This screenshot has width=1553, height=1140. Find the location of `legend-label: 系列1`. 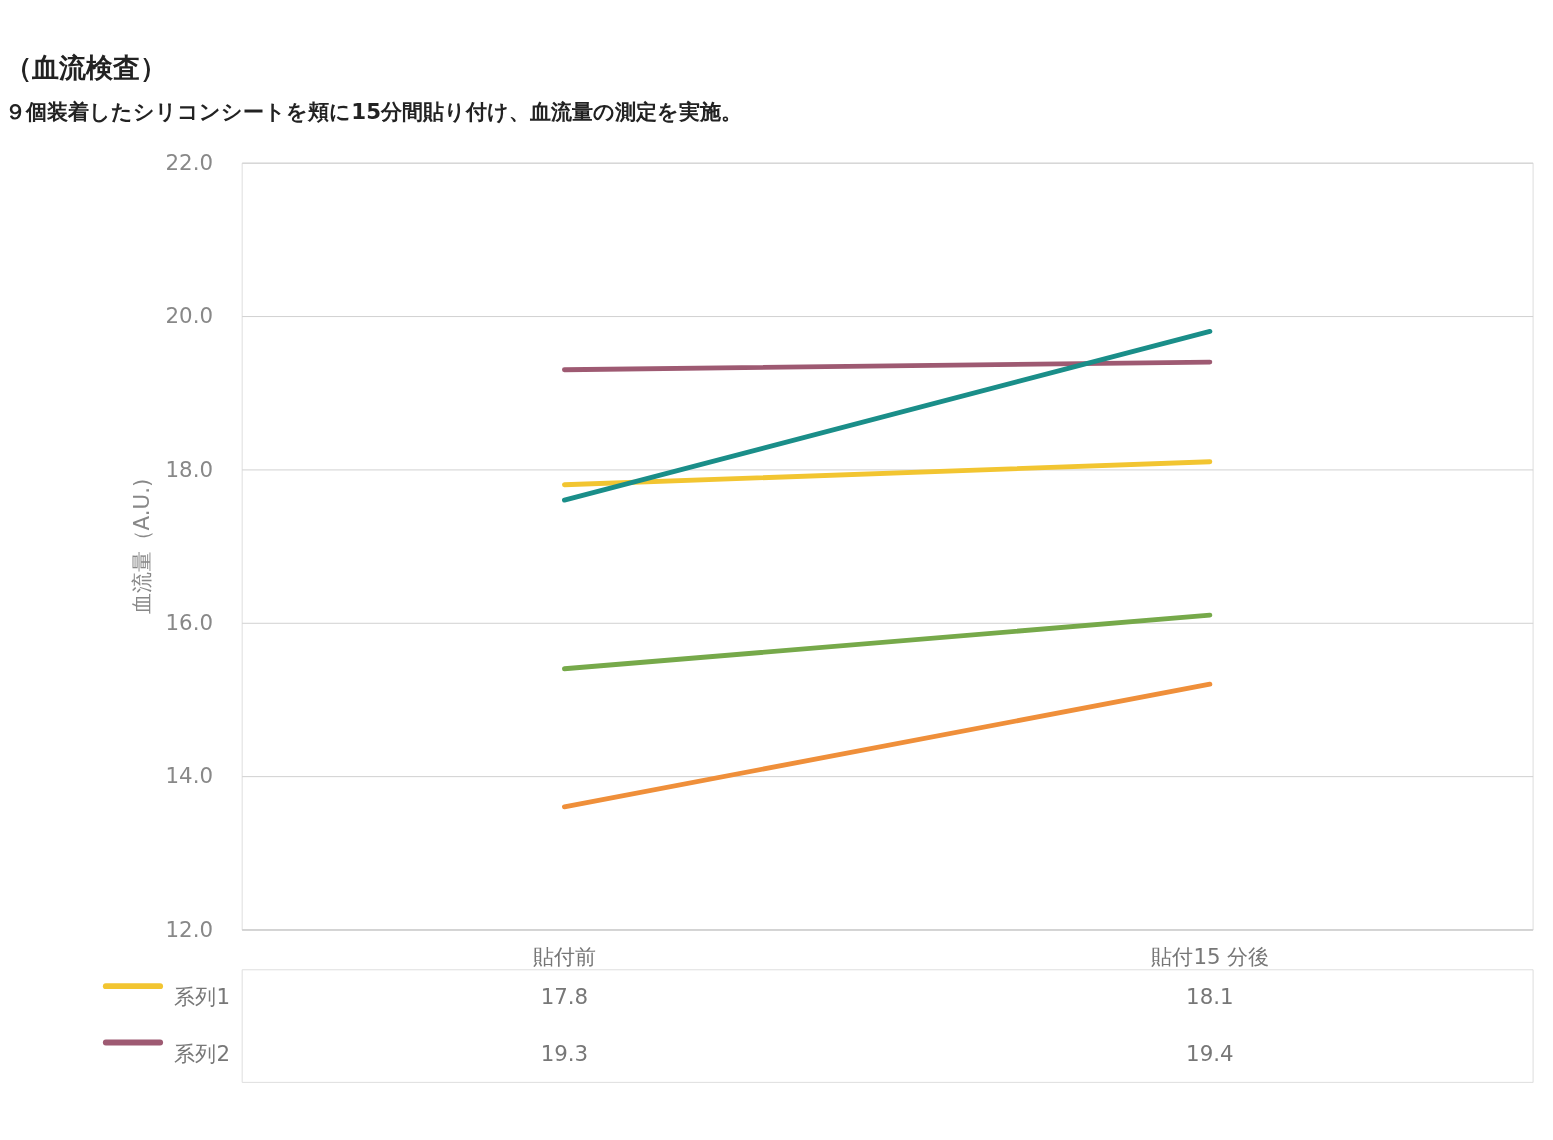

legend-label: 系列1 is located at coordinates (202, 997).